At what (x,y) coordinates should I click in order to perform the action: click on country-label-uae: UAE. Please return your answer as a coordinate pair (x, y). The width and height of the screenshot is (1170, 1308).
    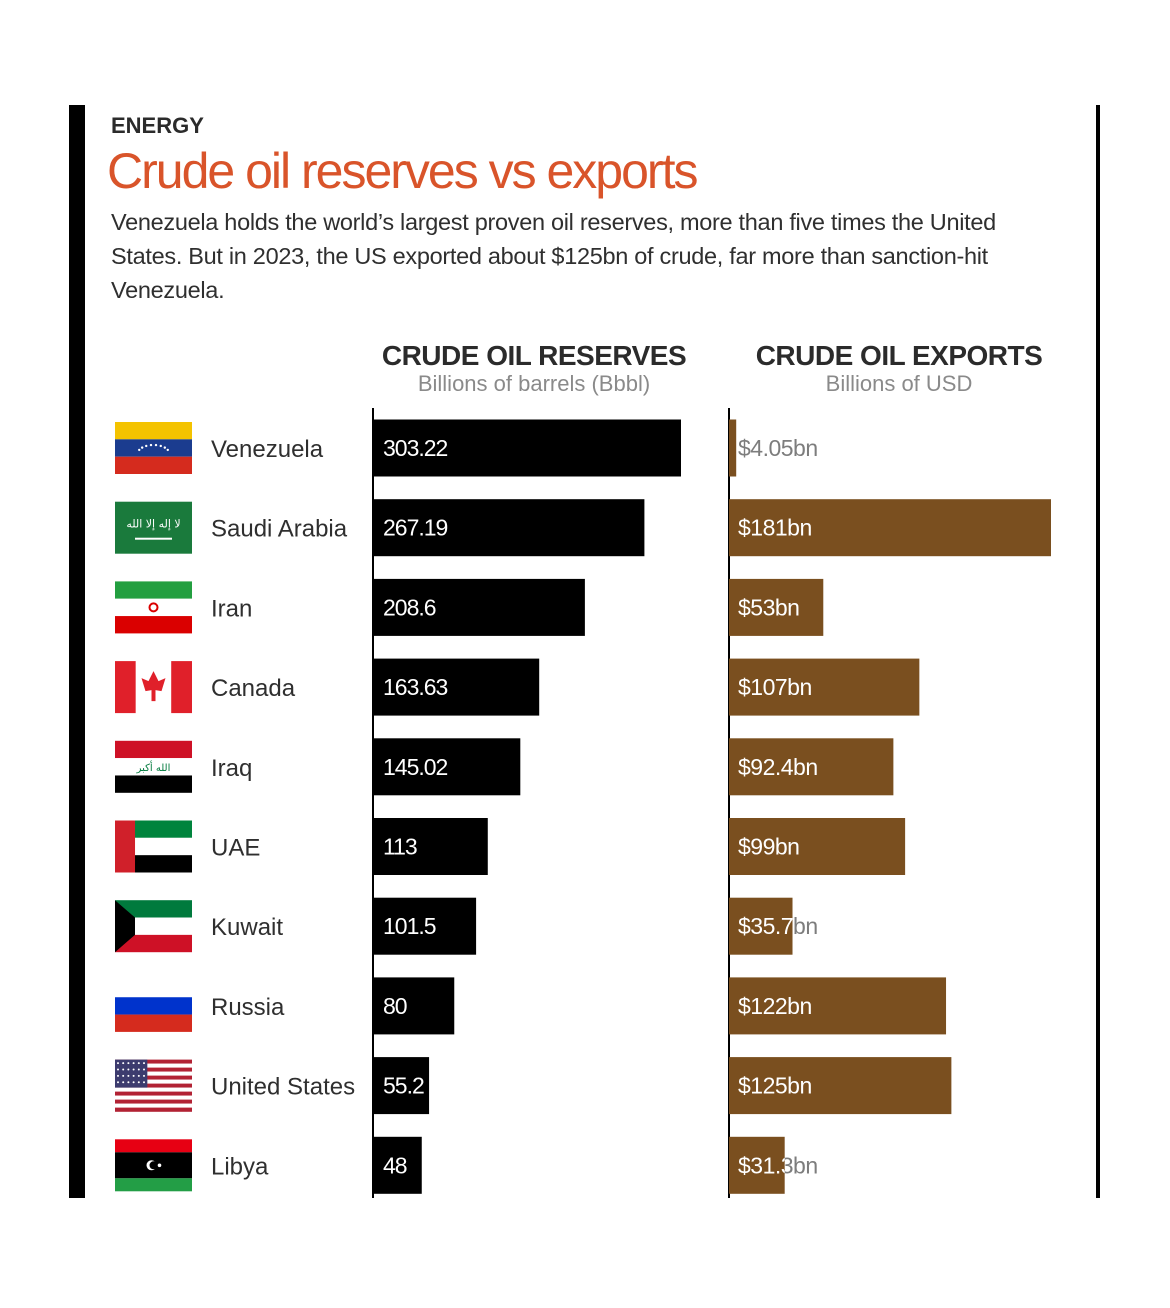
    Looking at the image, I should click on (235, 848).